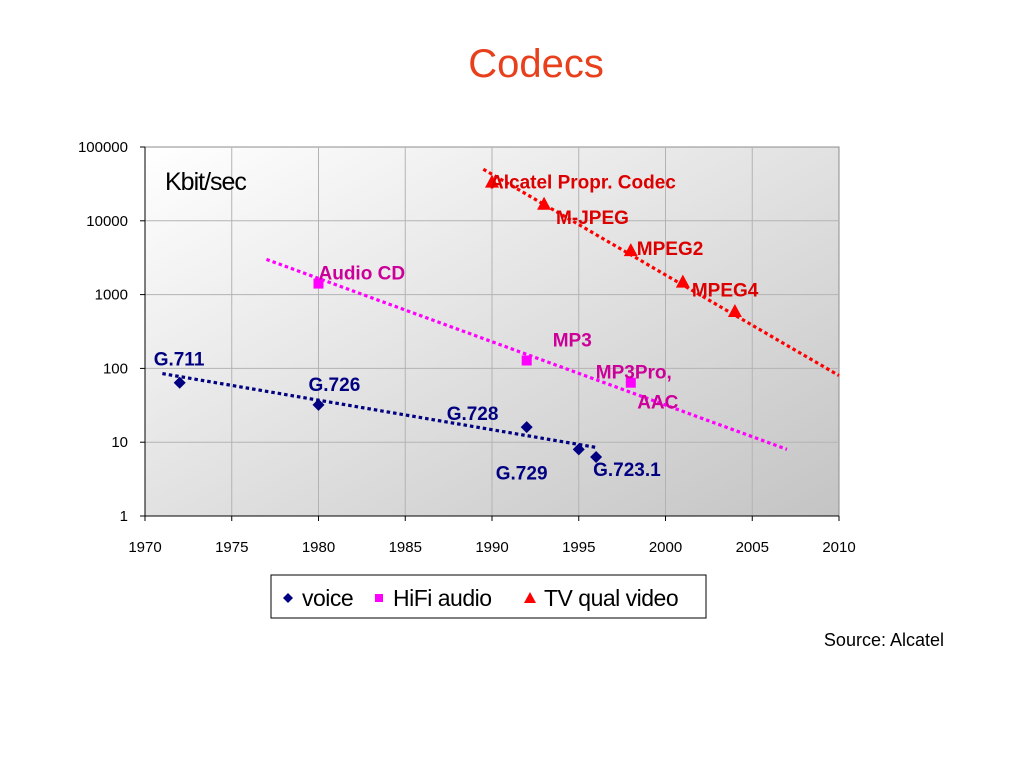 The image size is (1024, 768). Describe the element at coordinates (335, 385) in the screenshot. I see `data-label: G.726` at that location.